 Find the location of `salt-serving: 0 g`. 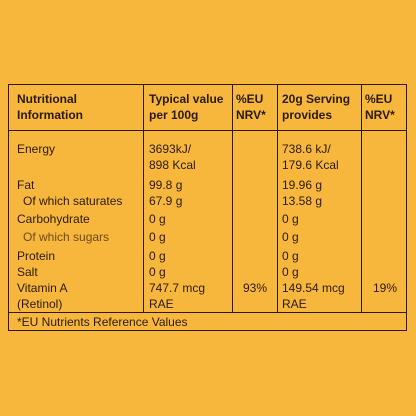

salt-serving: 0 g is located at coordinates (290, 272).